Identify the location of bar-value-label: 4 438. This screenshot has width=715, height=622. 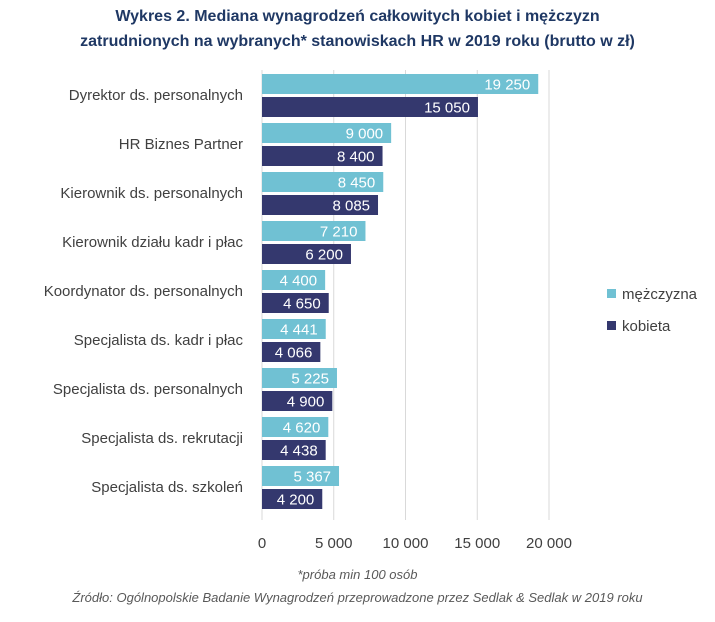
(299, 451).